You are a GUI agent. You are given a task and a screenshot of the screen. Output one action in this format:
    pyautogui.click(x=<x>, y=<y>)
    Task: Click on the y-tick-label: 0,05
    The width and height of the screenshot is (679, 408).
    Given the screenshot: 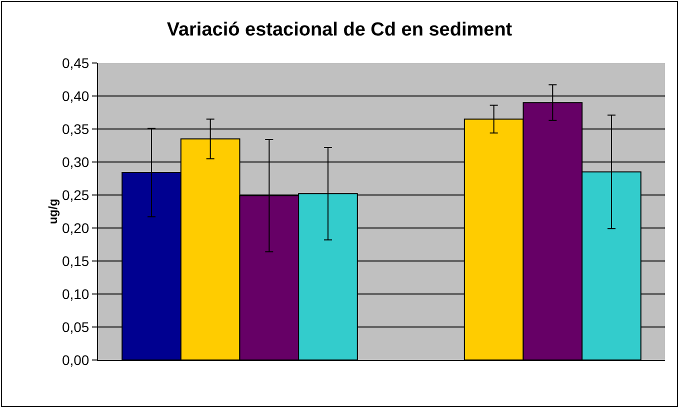 What is the action you would take?
    pyautogui.click(x=76, y=326)
    